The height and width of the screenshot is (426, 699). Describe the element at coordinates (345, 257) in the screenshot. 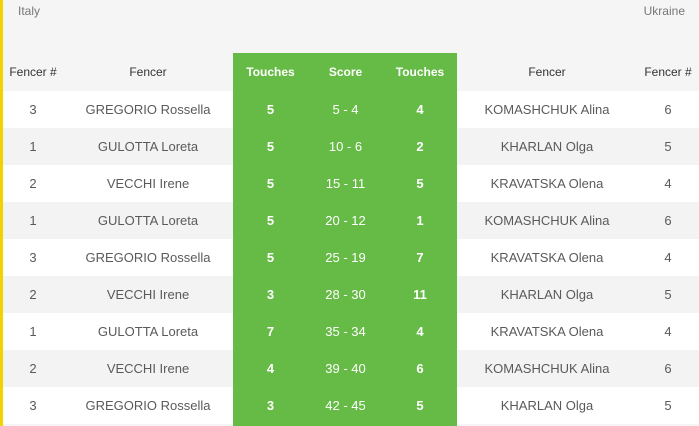

I see `bout-score: 25 - 19` at that location.